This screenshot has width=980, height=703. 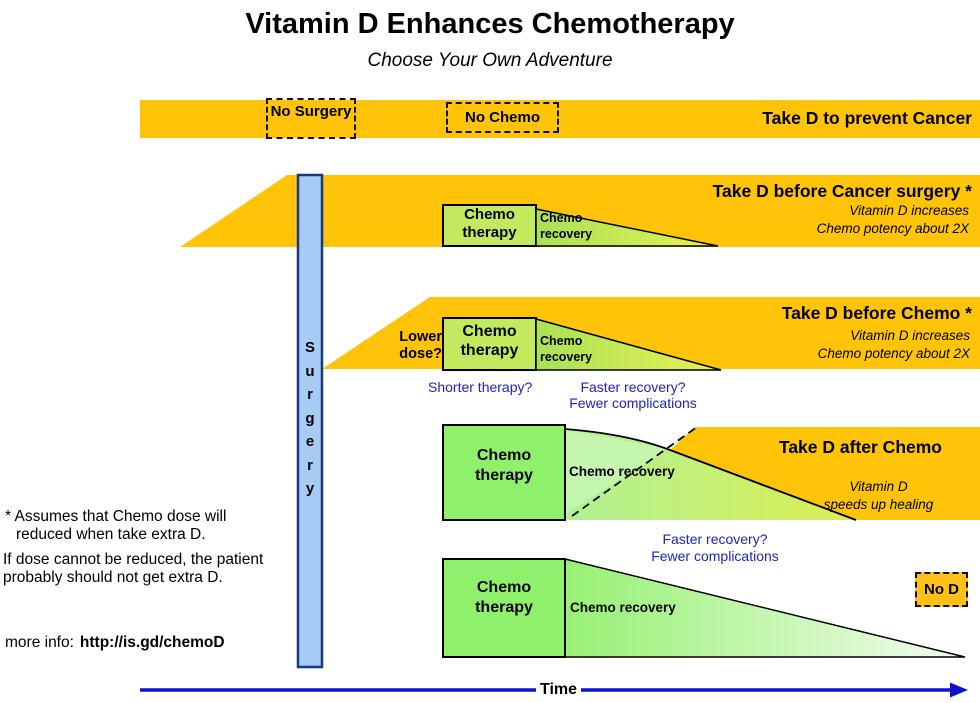 What do you see at coordinates (116, 516) in the screenshot?
I see `footnote-asterisk-line1: * Assumes that Chemo dose will` at bounding box center [116, 516].